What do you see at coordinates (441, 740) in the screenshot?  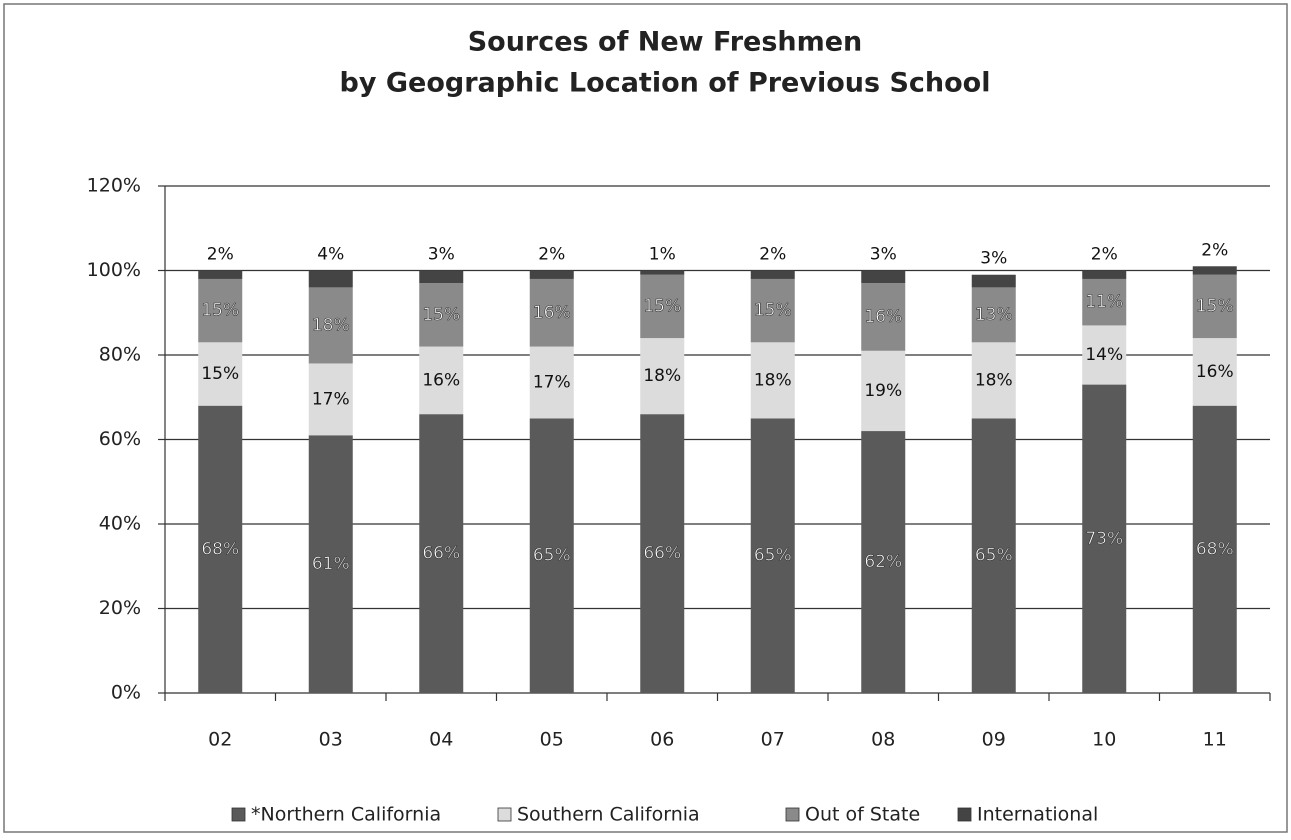 I see `x-tick-label: 04` at bounding box center [441, 740].